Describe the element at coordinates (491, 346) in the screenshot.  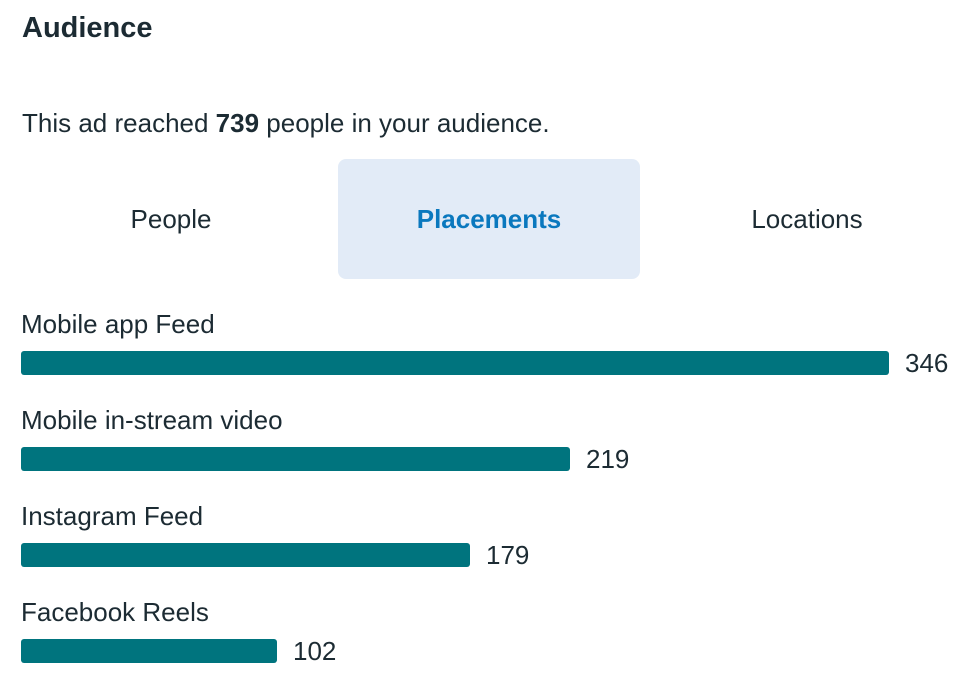
I see `placement-row: Mobile app Feed 346` at that location.